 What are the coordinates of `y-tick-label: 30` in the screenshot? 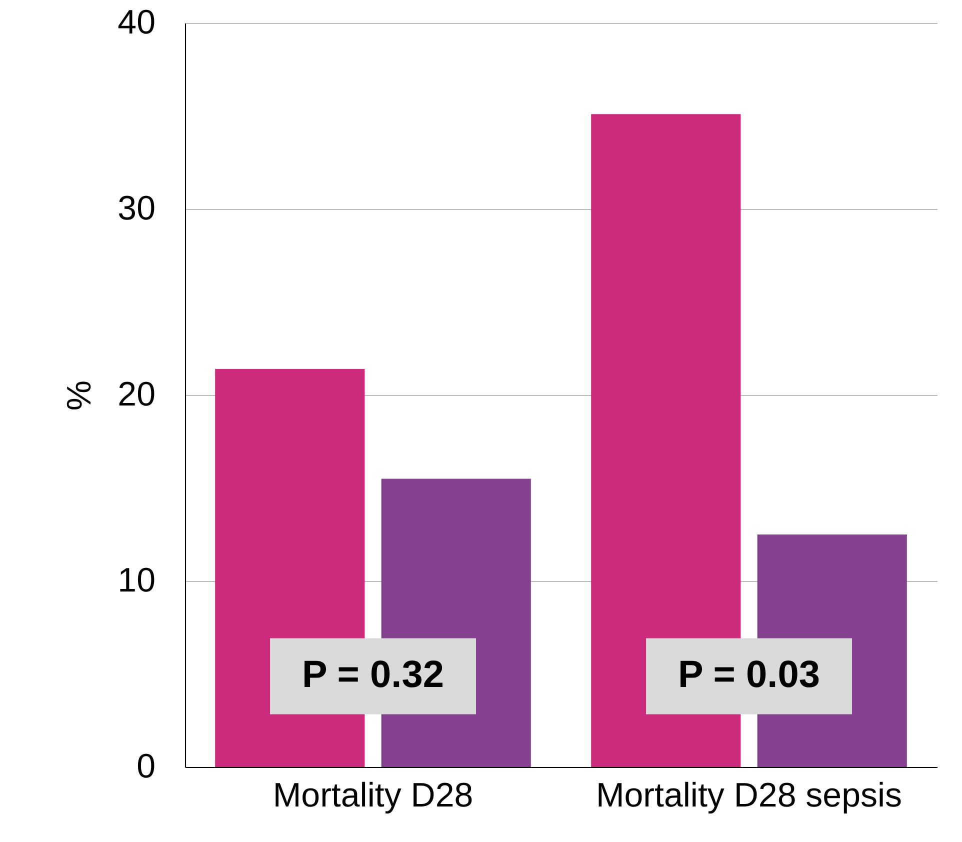 It's located at (137, 209).